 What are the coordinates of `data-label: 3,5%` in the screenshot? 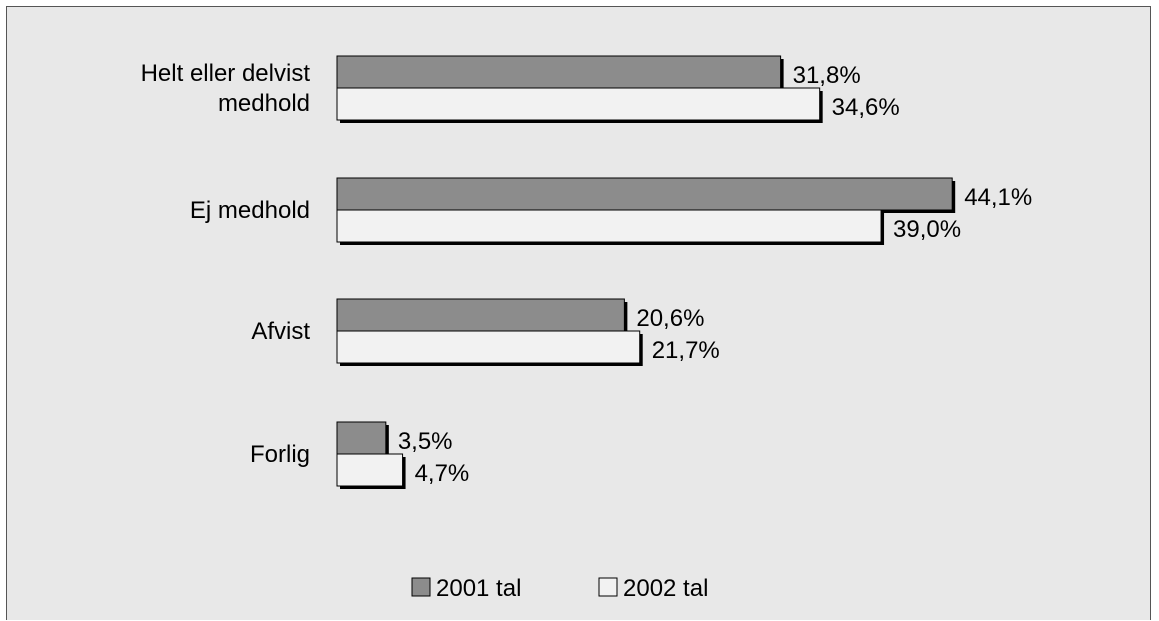 It's located at (425, 441).